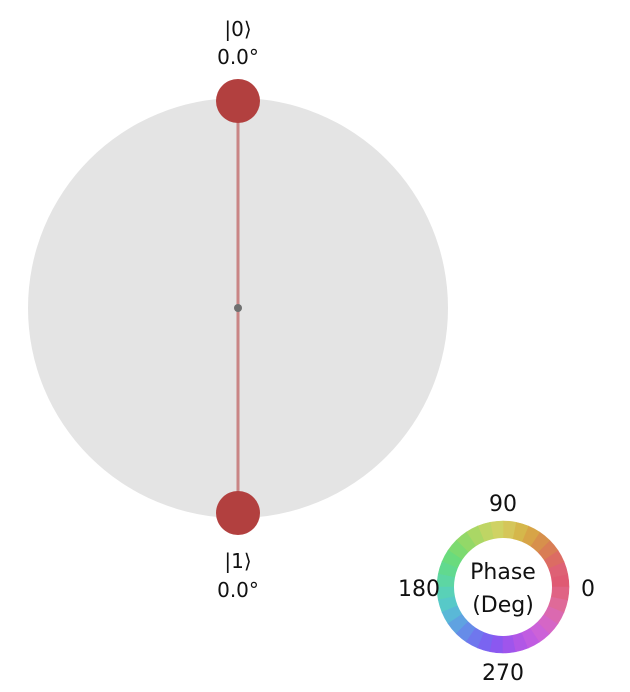  I want to click on state-0-phase-text: 0.0°, so click(238, 57).